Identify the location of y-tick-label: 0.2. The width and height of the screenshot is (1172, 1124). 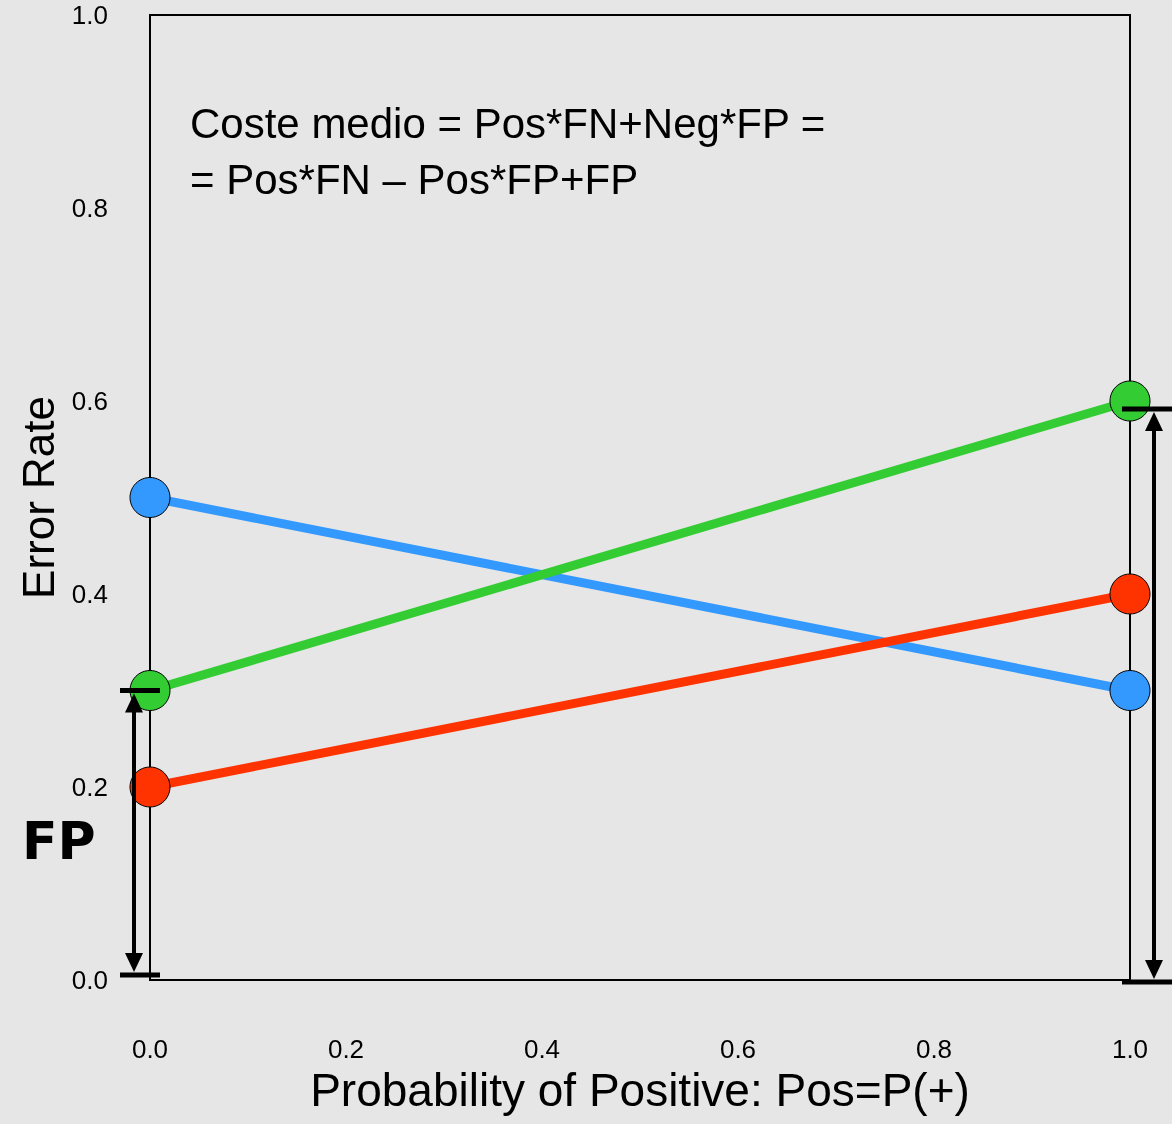
(89, 787).